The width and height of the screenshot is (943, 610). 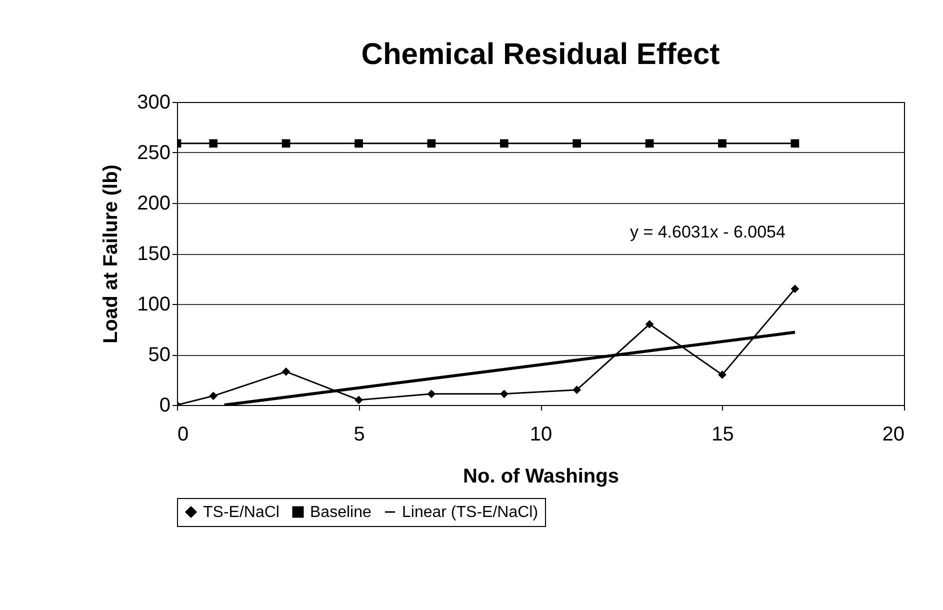 I want to click on x-tick-label: 0, so click(x=183, y=435).